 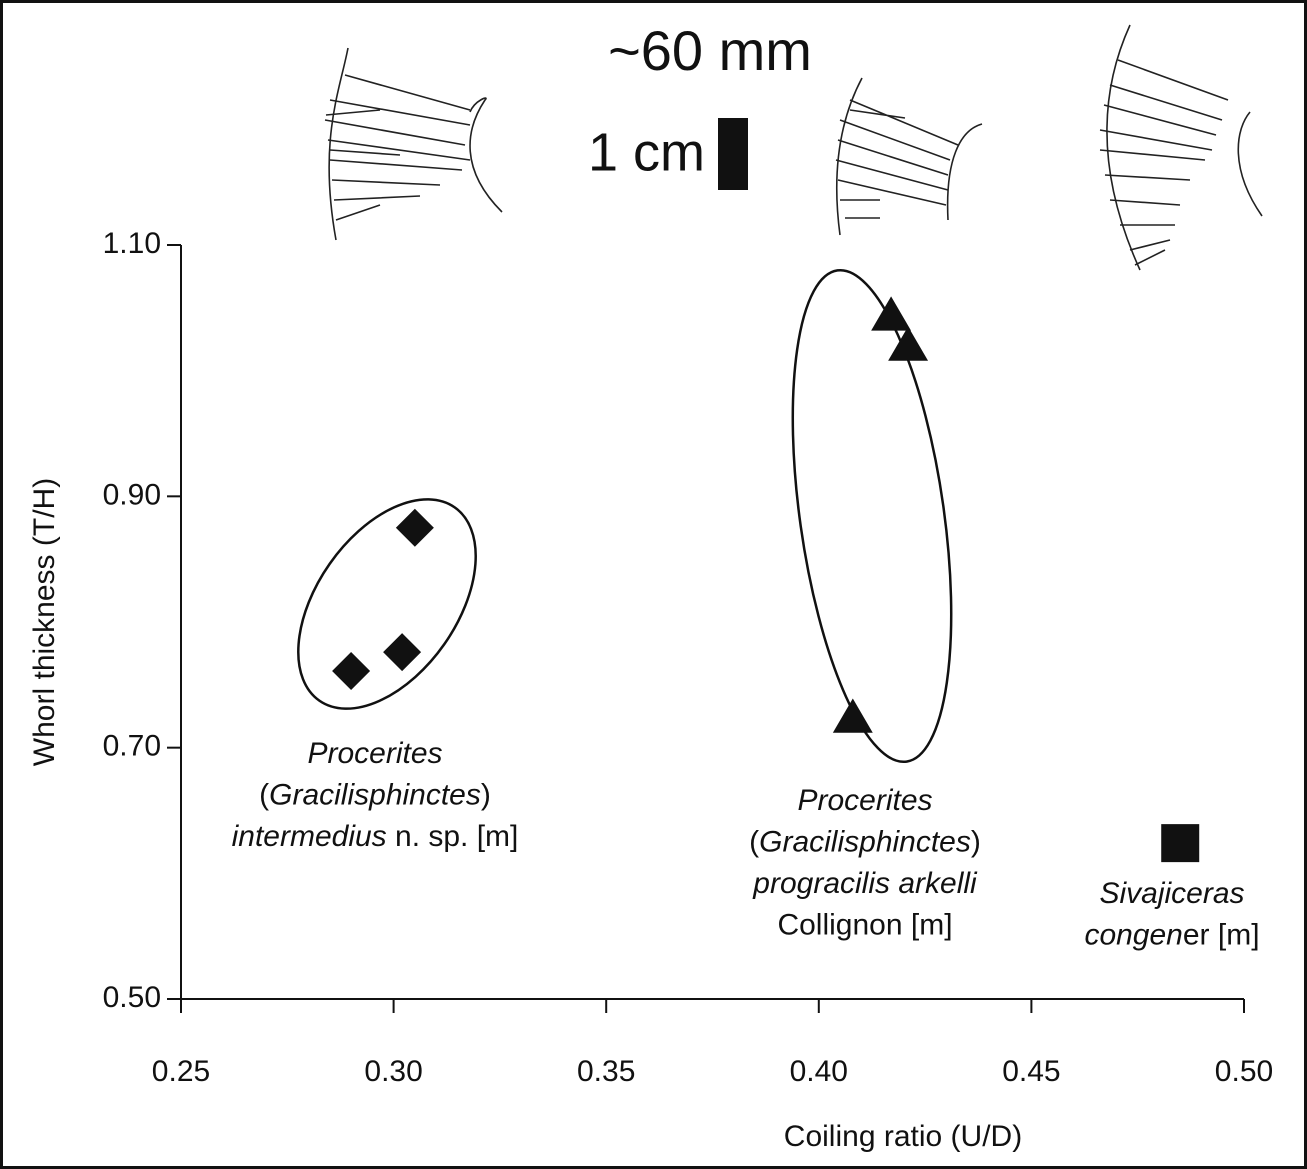 I want to click on sketch-middle, so click(x=909, y=156).